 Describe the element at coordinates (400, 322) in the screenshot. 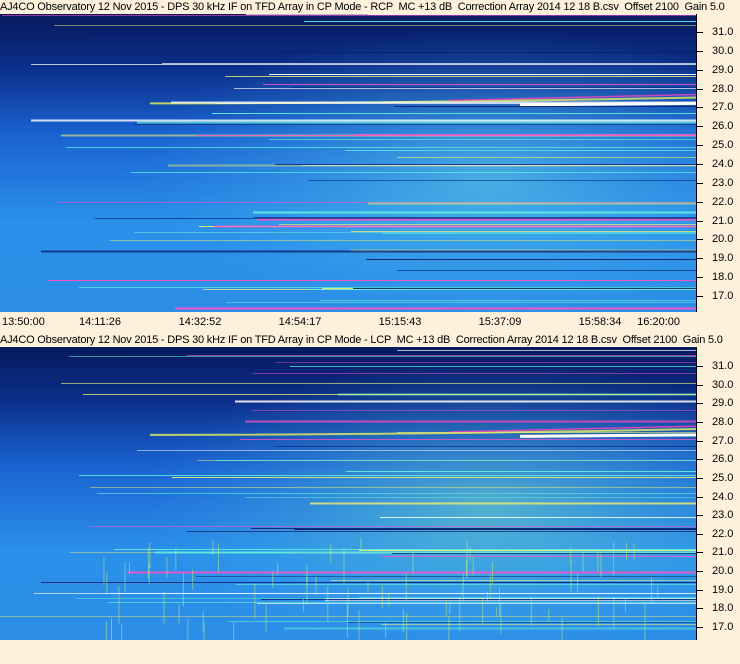

I see `x-tick-label: 15:15:43` at that location.